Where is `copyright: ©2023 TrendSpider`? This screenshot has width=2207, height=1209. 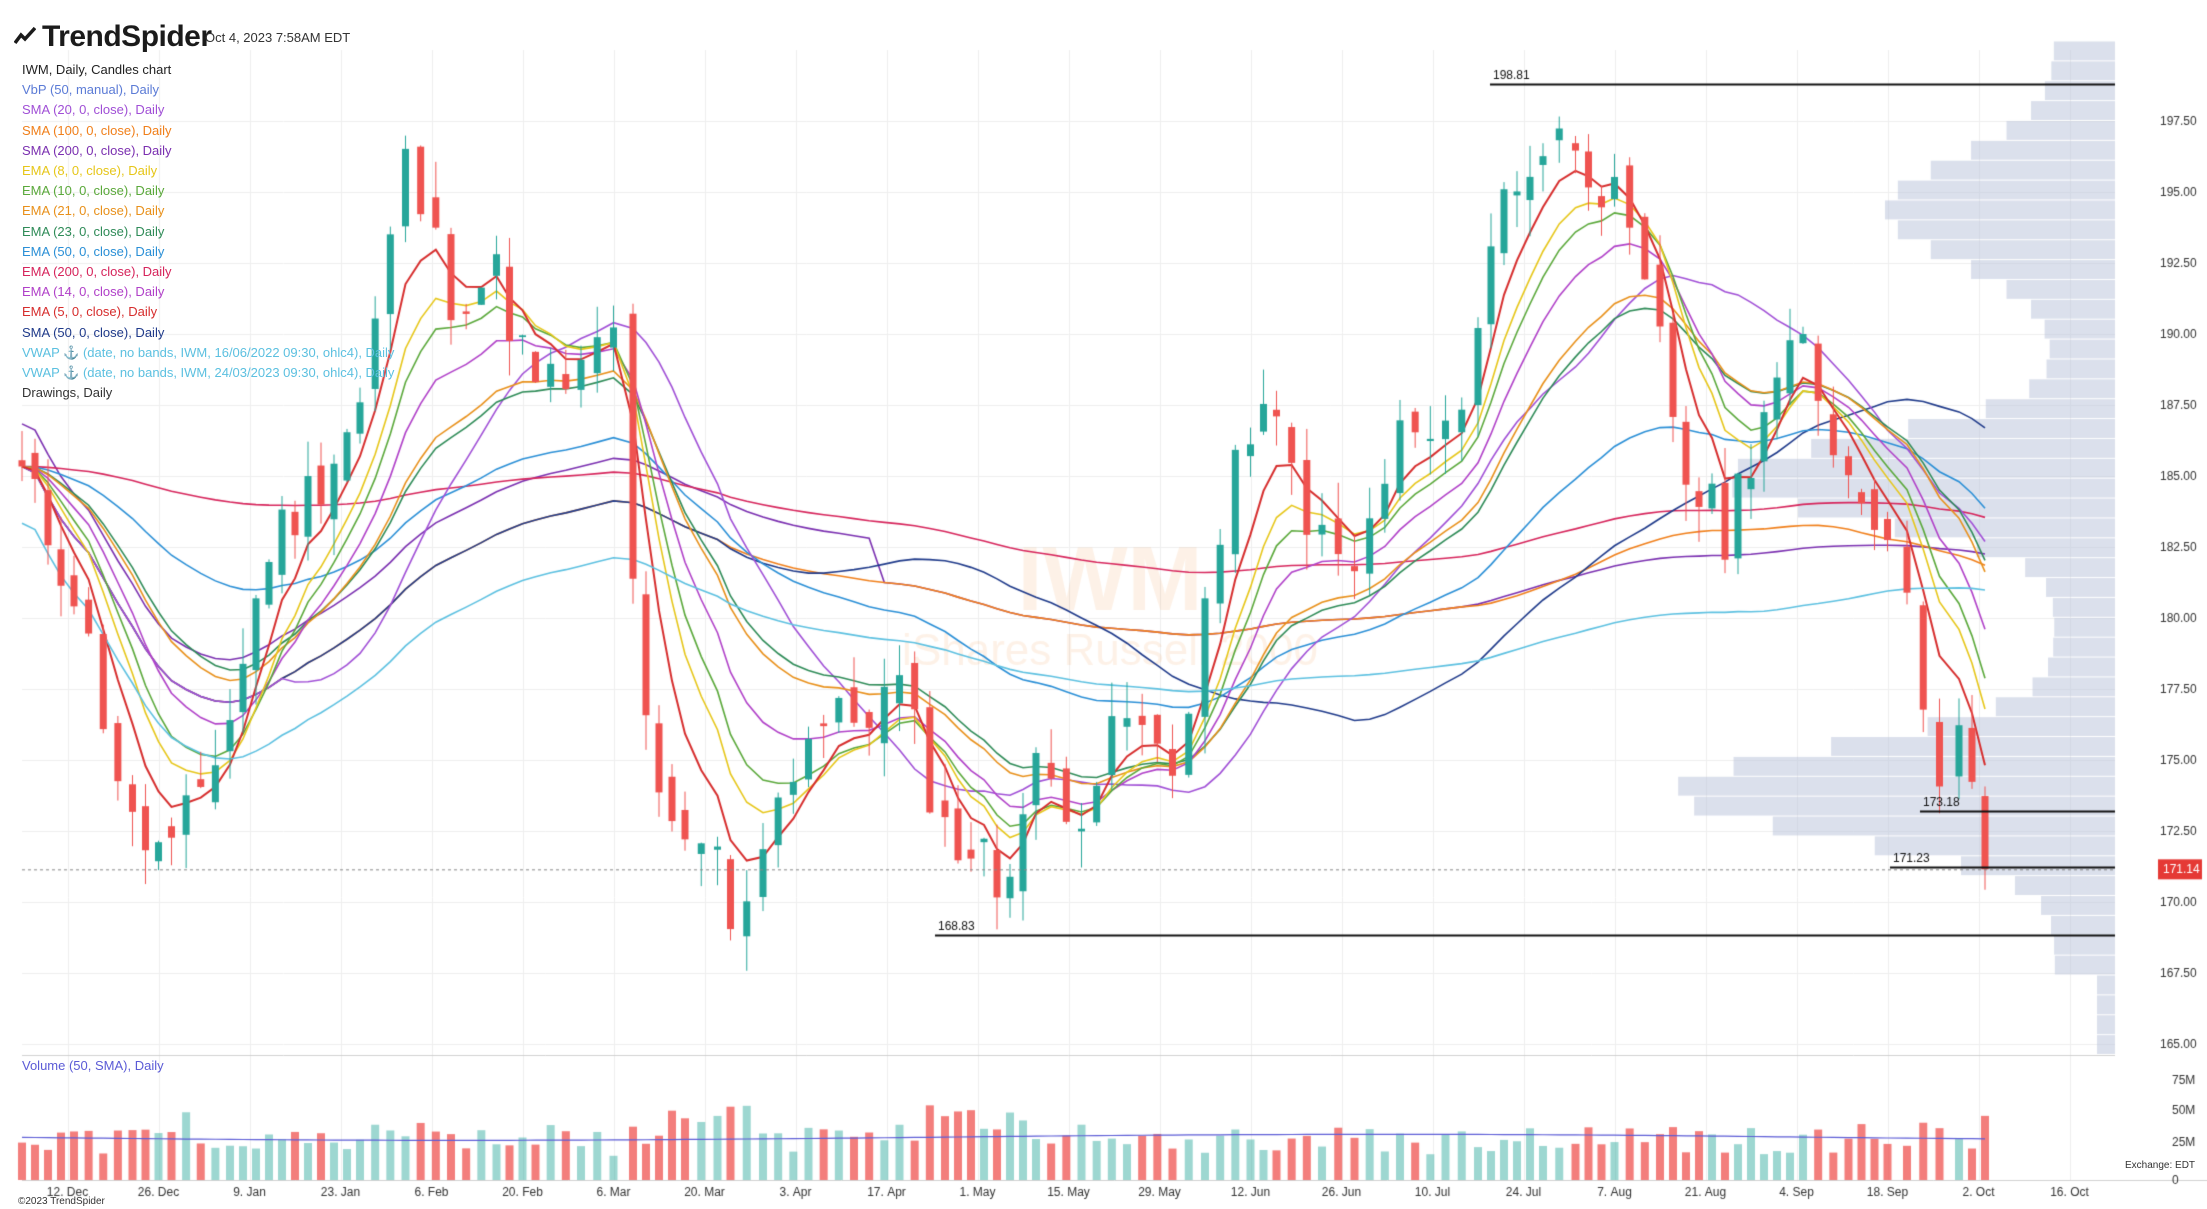 copyright: ©2023 TrendSpider is located at coordinates (61, 1201).